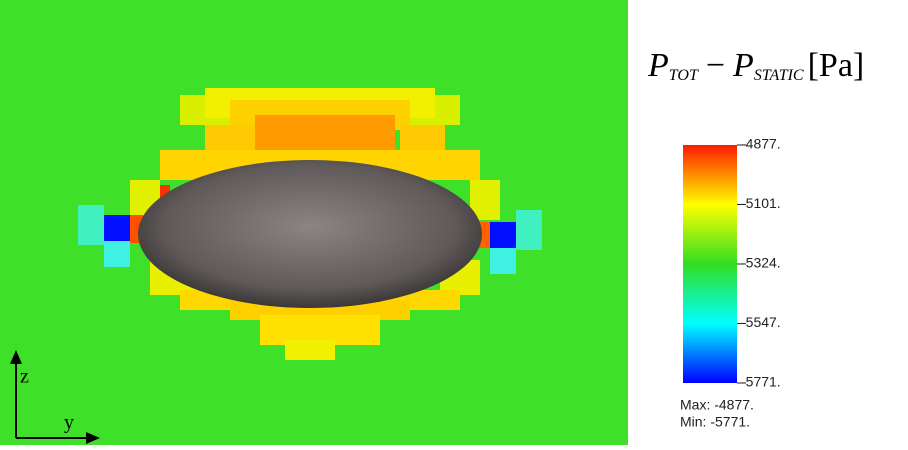 Image resolution: width=908 pixels, height=450 pixels. Describe the element at coordinates (836, 65) in the screenshot. I see `title-part: [Pa]` at that location.